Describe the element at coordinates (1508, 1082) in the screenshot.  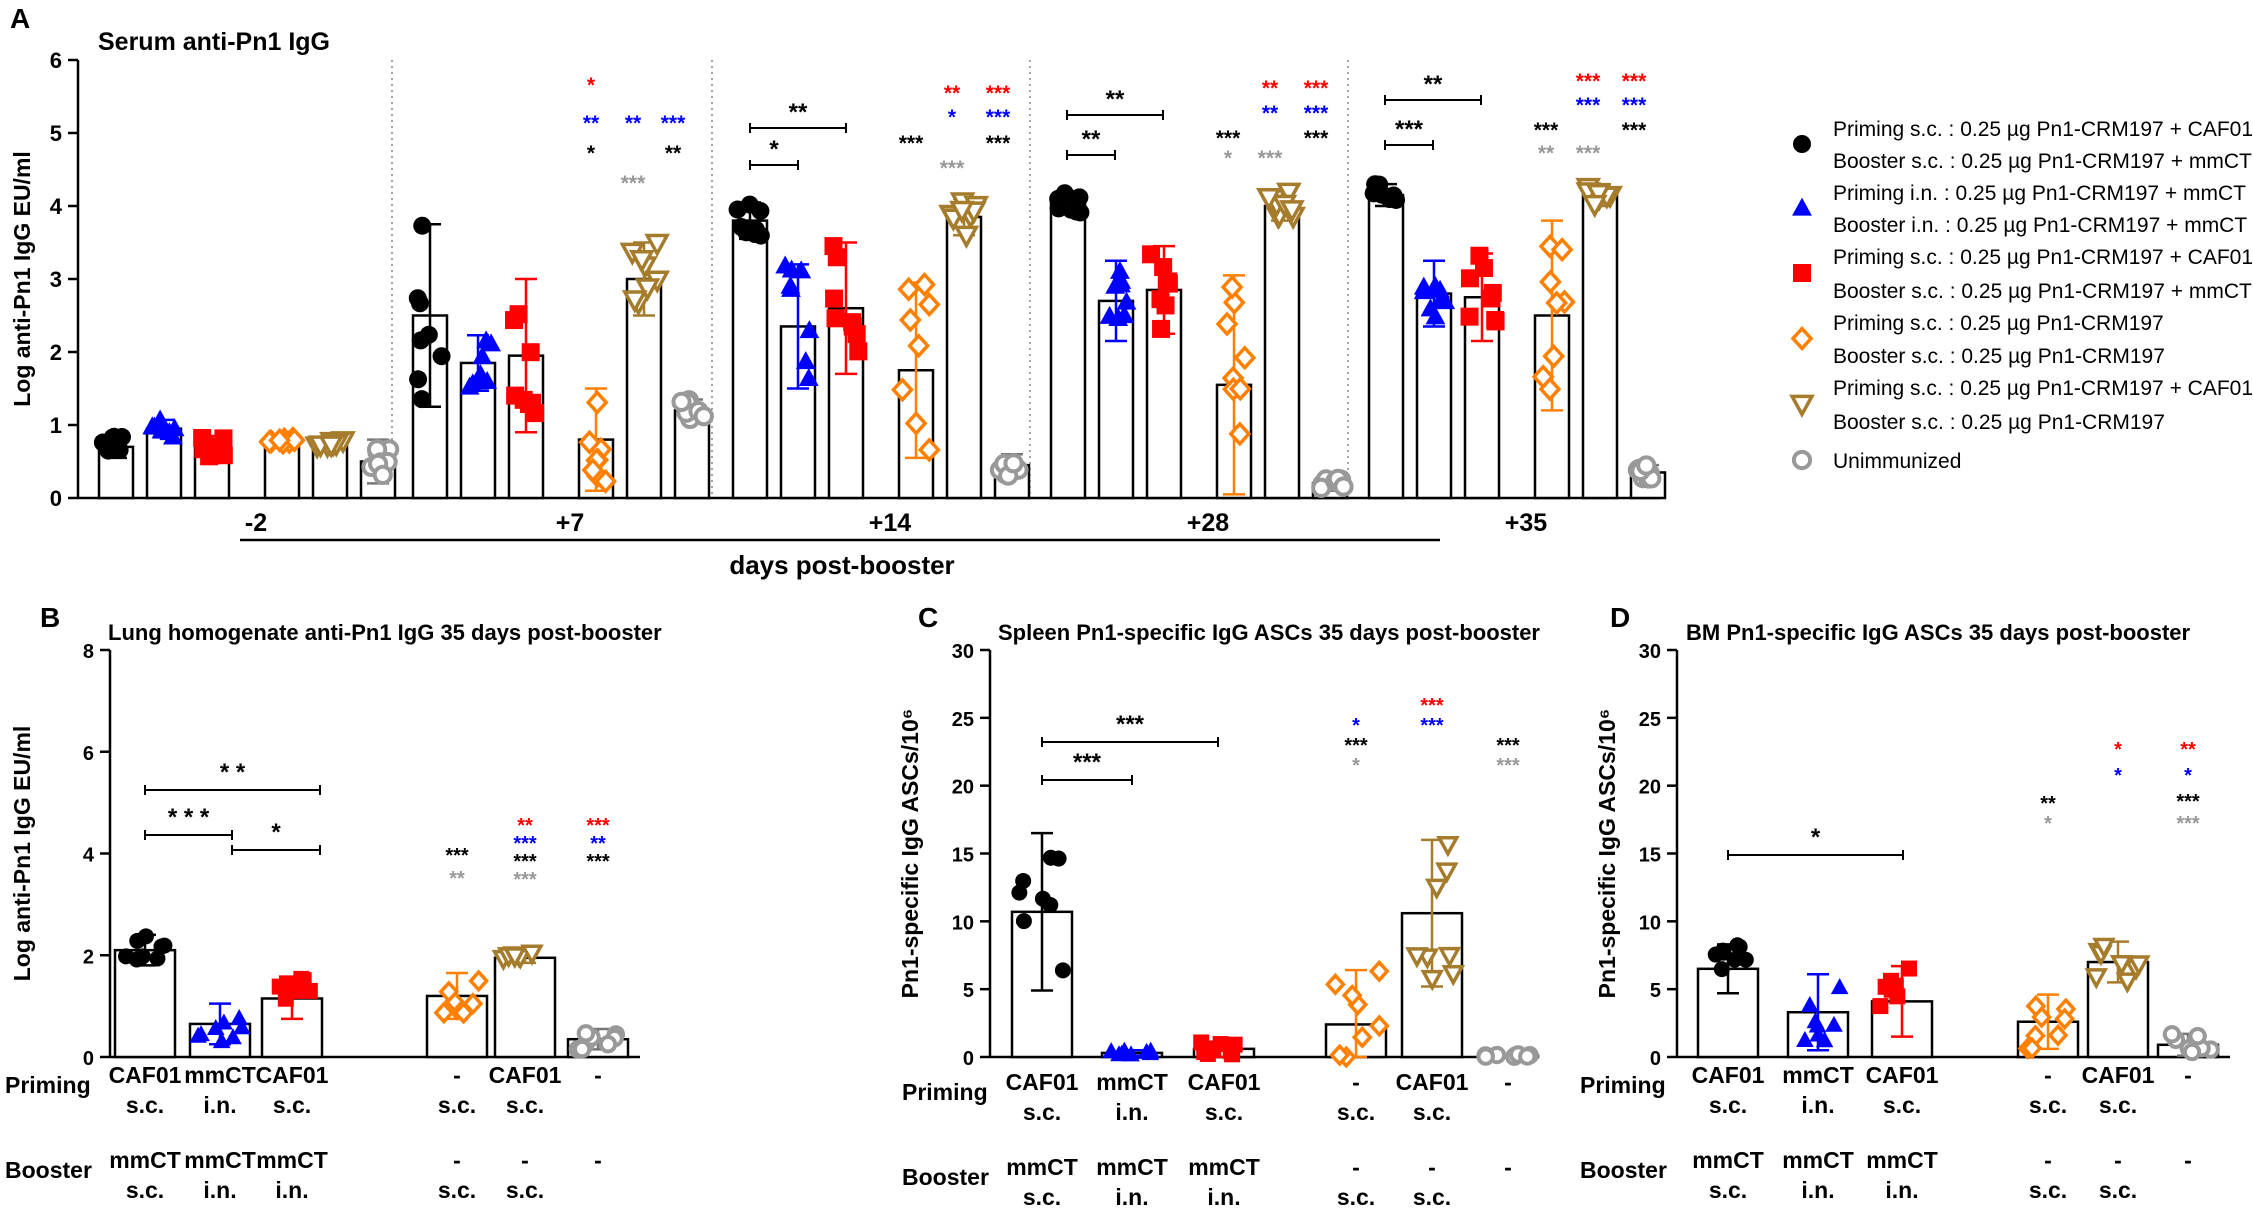
I see `priming-adjuvant: -` at that location.